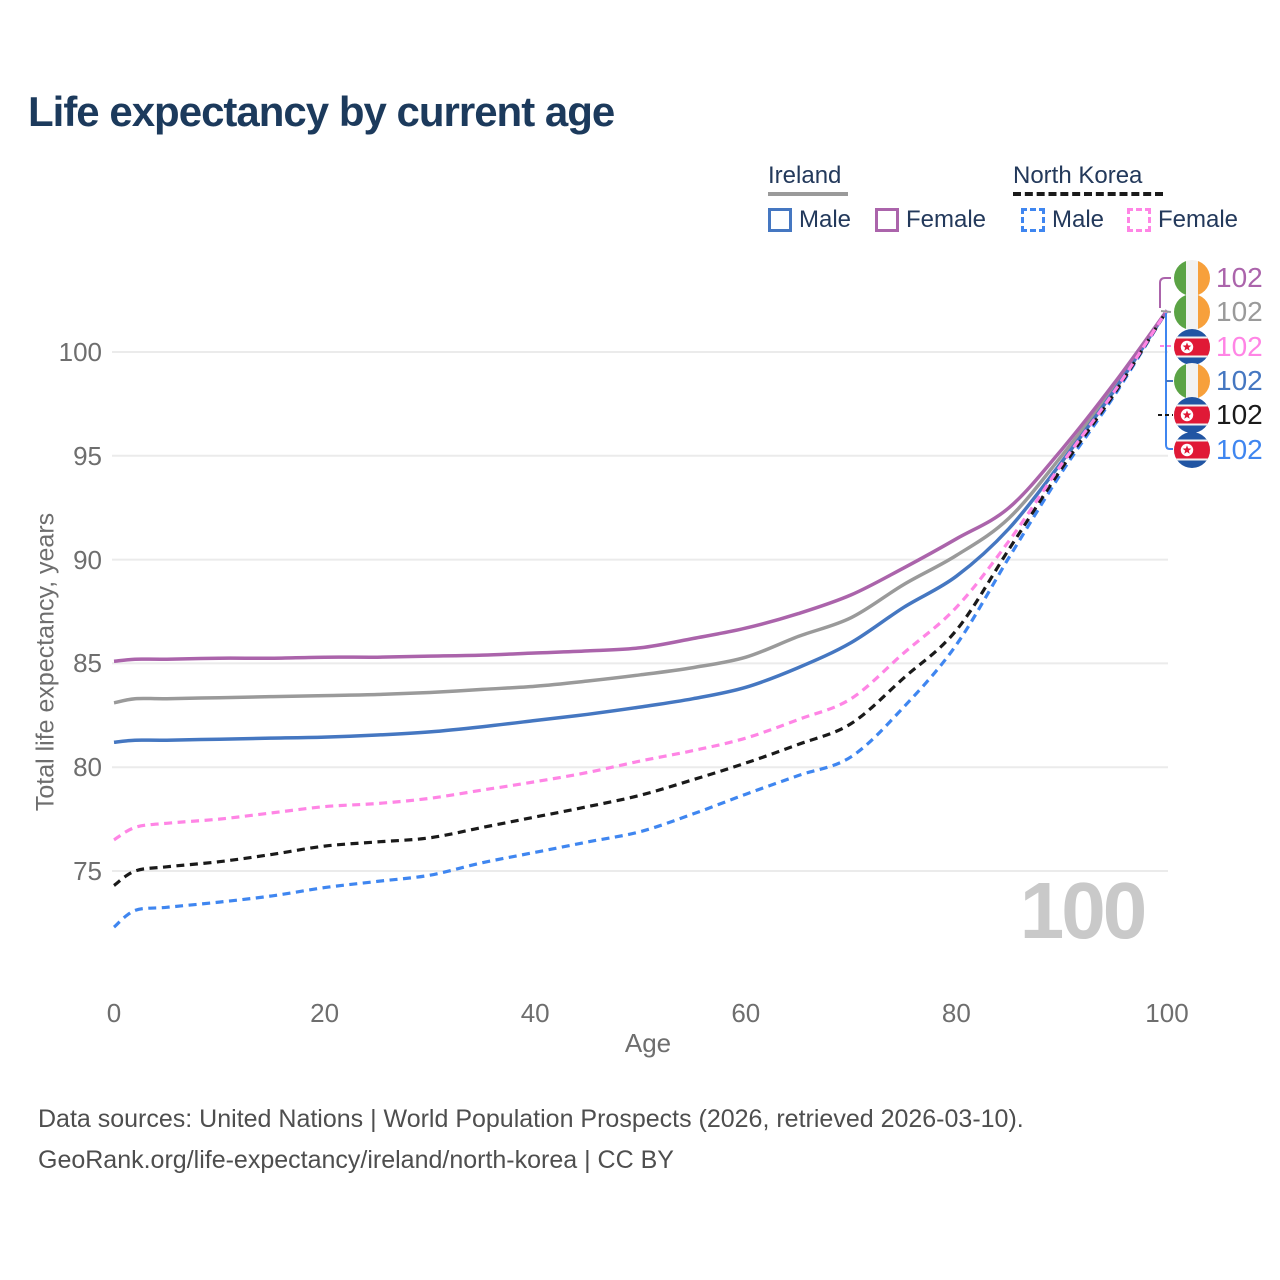 This screenshot has width=1280, height=1280. What do you see at coordinates (746, 1013) in the screenshot?
I see `x-tick-label-60: 60` at bounding box center [746, 1013].